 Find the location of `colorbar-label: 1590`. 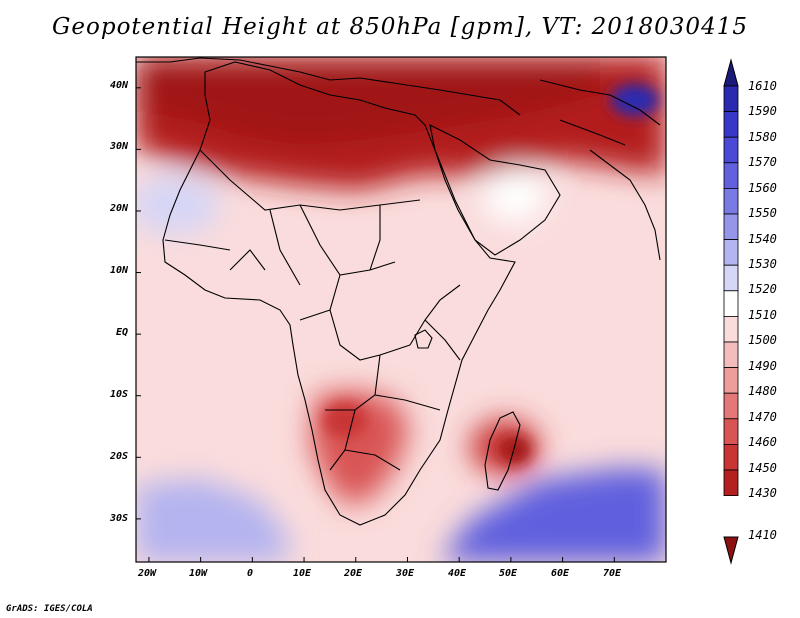

colorbar-label: 1590 is located at coordinates (762, 111).